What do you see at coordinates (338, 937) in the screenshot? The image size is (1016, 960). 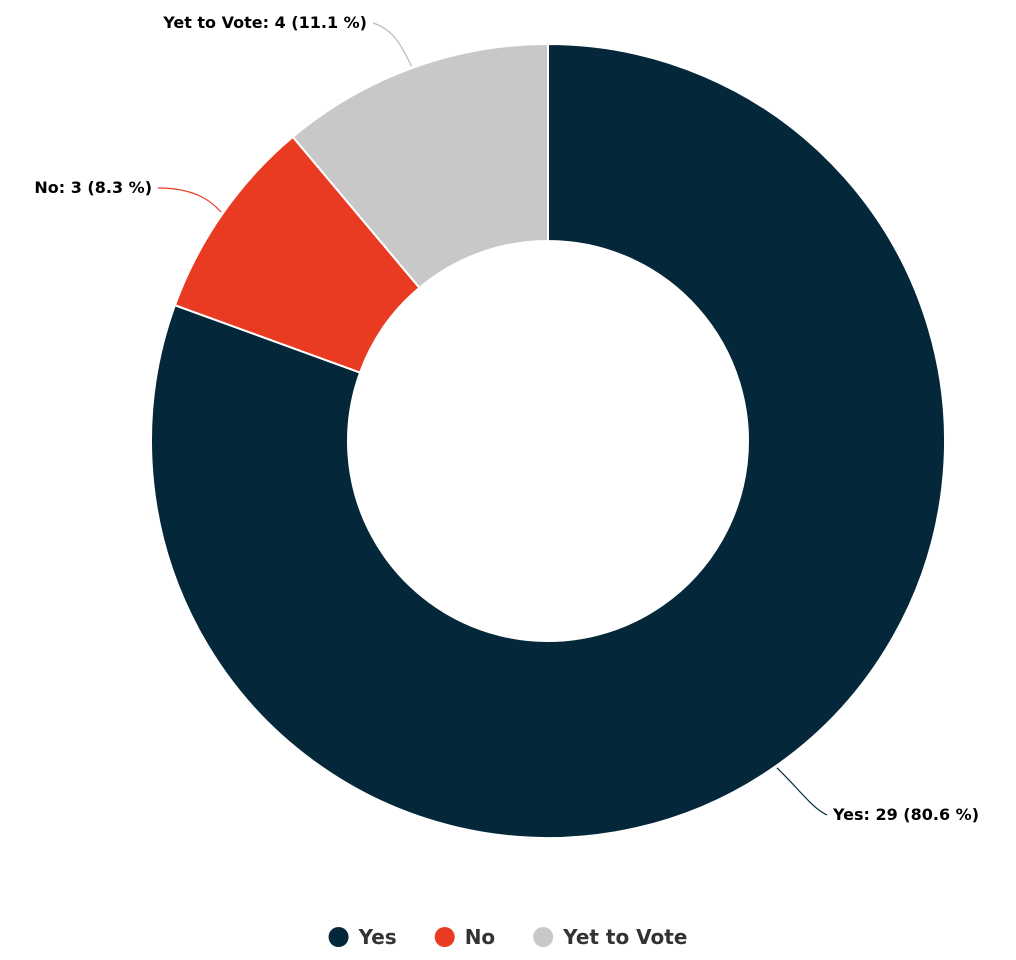 I see `legend-swatch-yes` at bounding box center [338, 937].